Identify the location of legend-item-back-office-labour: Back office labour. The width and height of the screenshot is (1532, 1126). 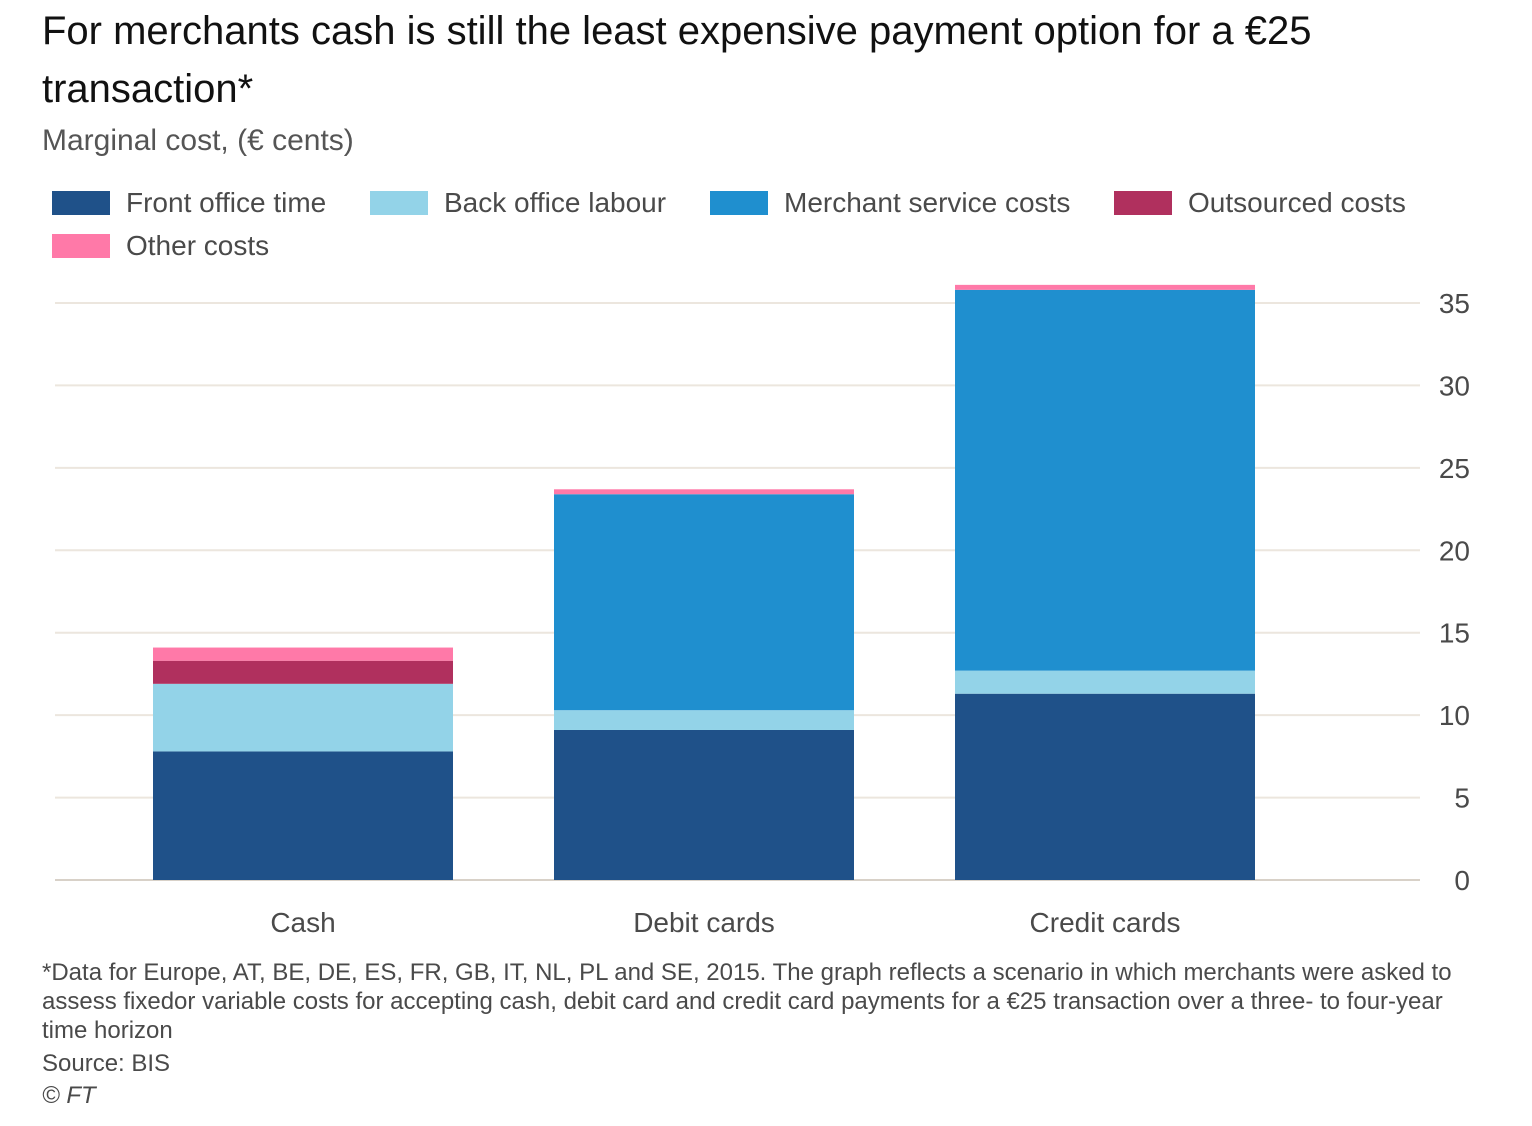
(518, 203).